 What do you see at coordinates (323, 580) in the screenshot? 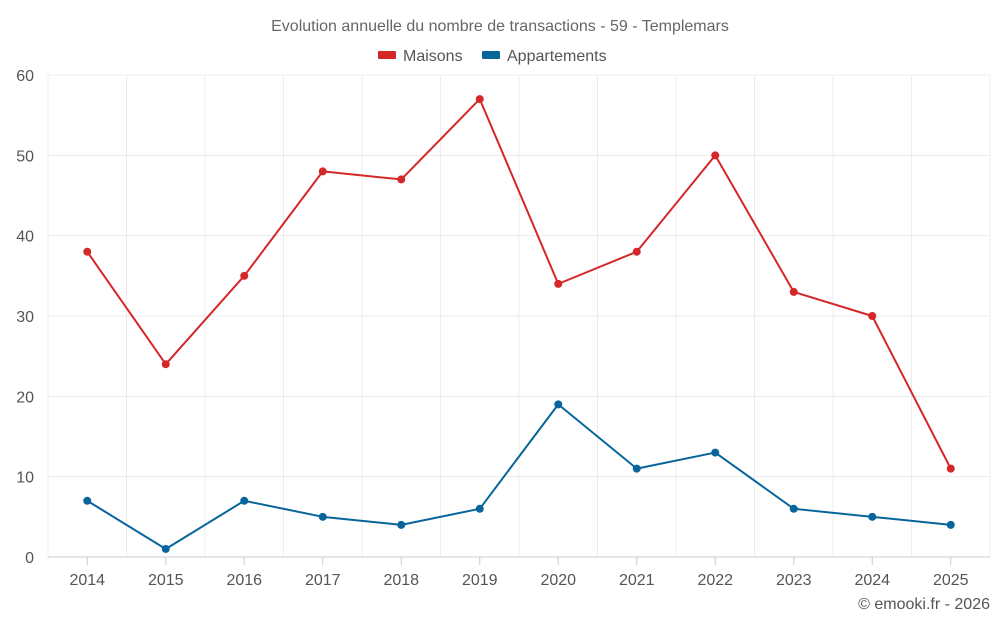
I see `x-tick-label: 2017` at bounding box center [323, 580].